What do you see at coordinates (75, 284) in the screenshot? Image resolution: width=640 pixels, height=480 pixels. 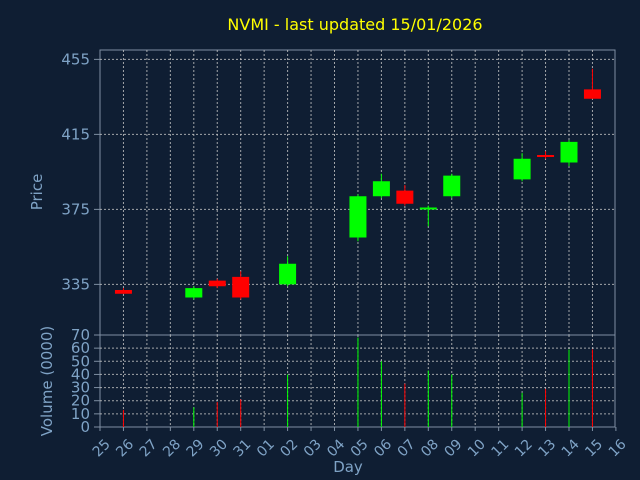 I see `price-tick-label: 335` at bounding box center [75, 284].